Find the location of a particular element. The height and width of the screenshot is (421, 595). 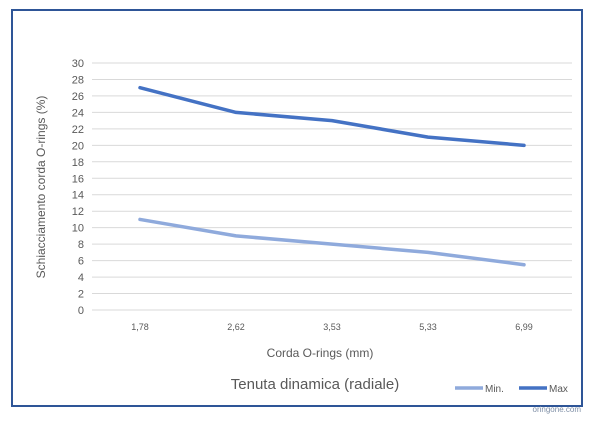

y-tick-label: 0 is located at coordinates (81, 311).